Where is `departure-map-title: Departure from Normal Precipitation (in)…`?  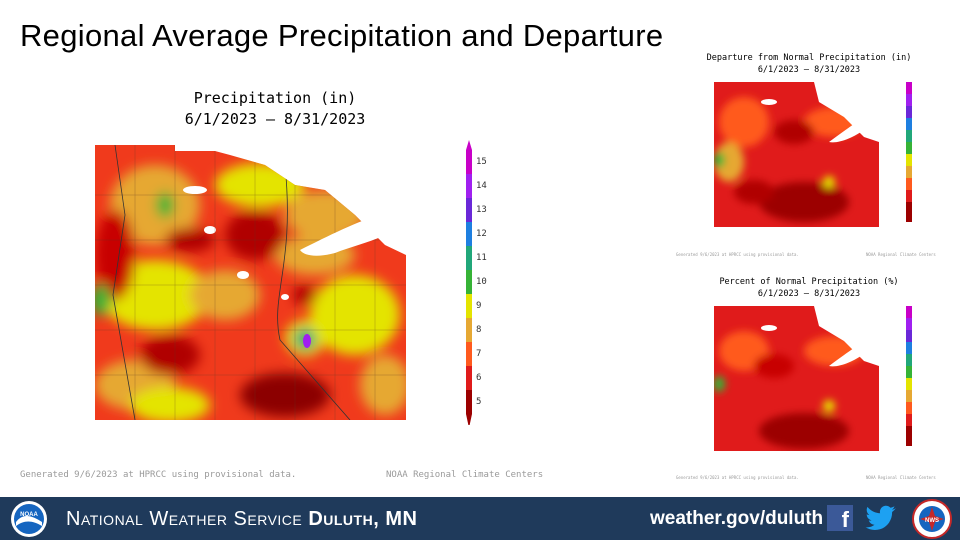 departure-map-title: Departure from Normal Precipitation (in)… is located at coordinates (809, 64).